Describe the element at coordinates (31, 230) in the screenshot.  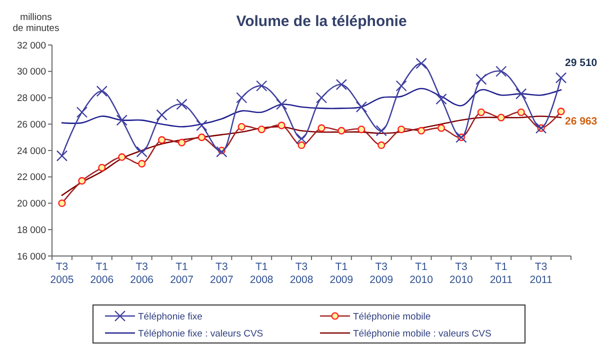
I see `y-tick-label: 18 000` at that location.